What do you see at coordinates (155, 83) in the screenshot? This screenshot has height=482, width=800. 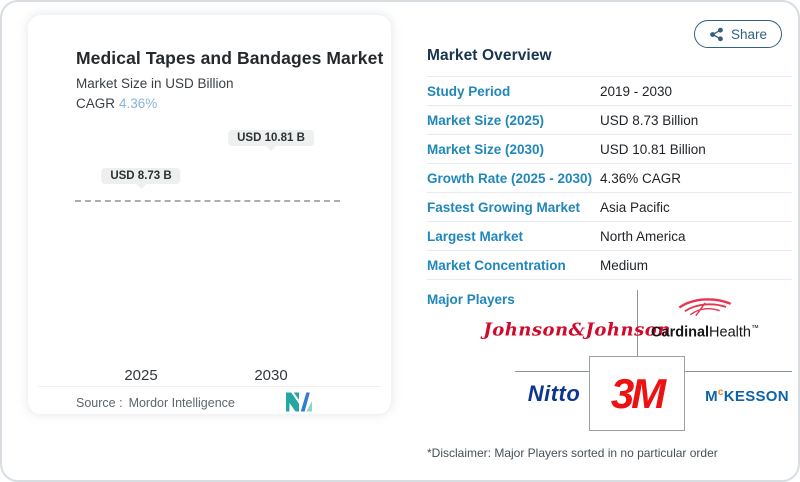 I see `chart-subtitle: Market Size in USD Billion` at bounding box center [155, 83].